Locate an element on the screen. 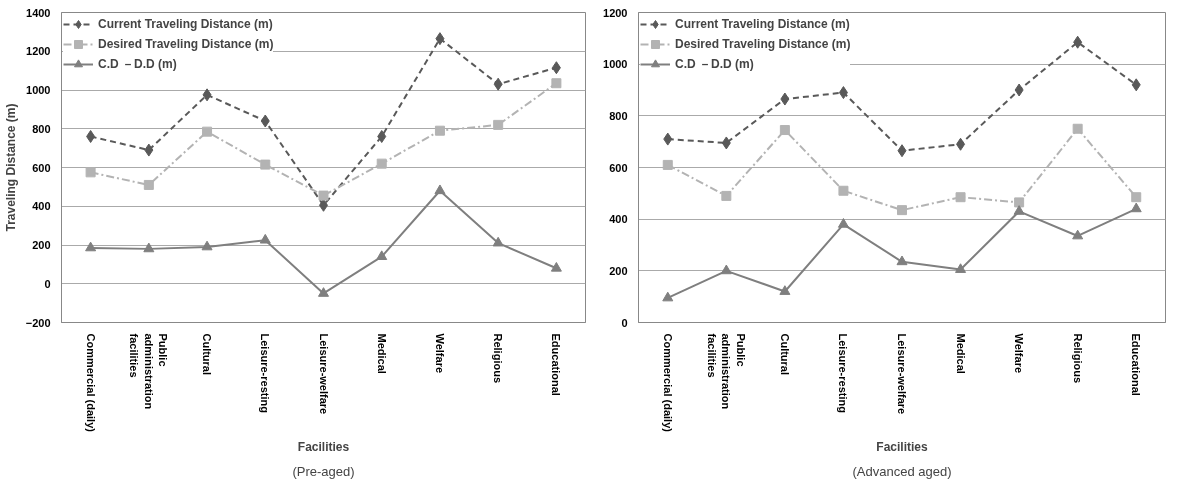  text: (Advanced aged) is located at coordinates (902, 471).